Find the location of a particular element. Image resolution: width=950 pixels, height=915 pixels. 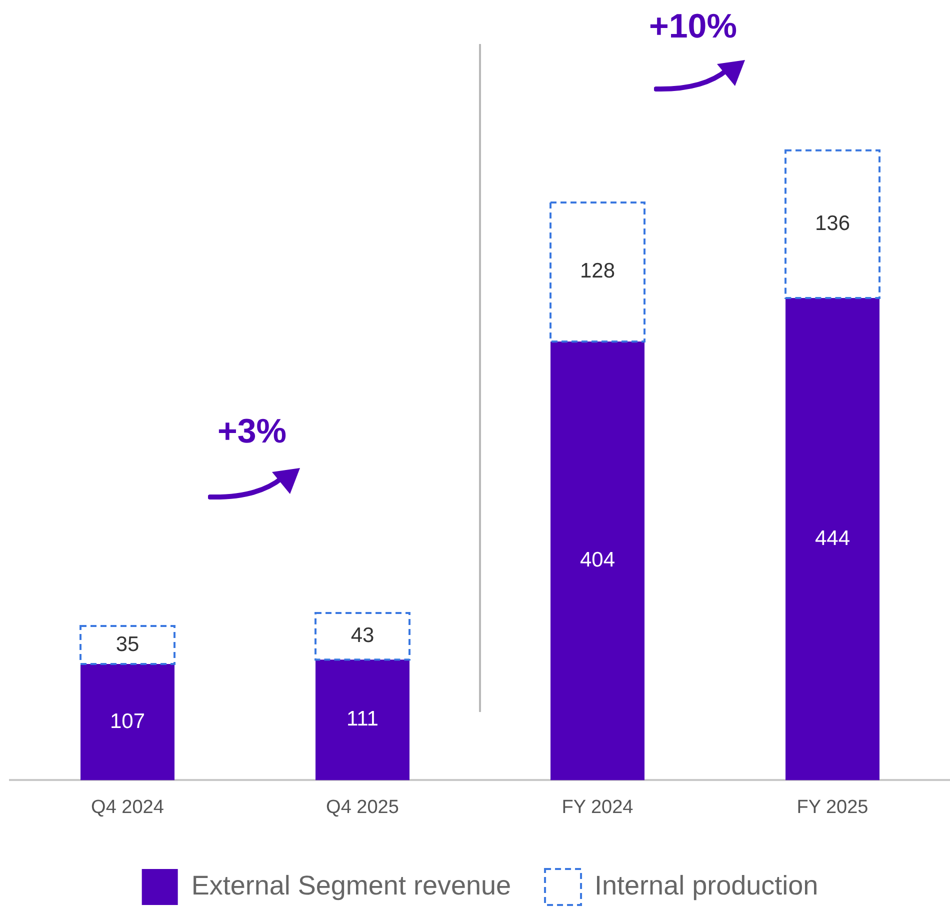

data-label: 128 is located at coordinates (598, 271).